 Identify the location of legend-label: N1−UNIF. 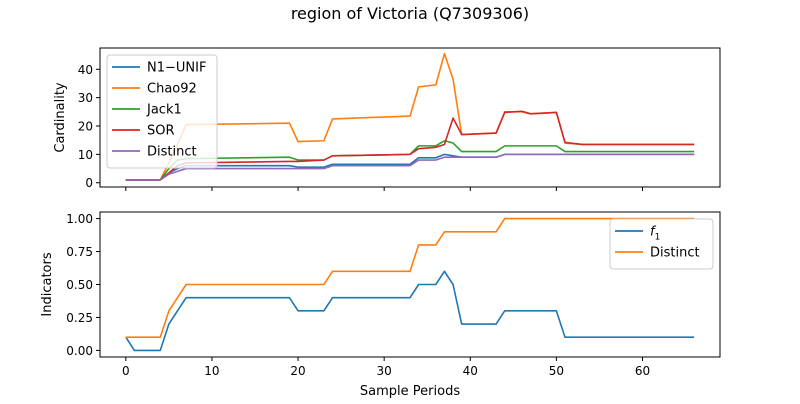
(176, 68).